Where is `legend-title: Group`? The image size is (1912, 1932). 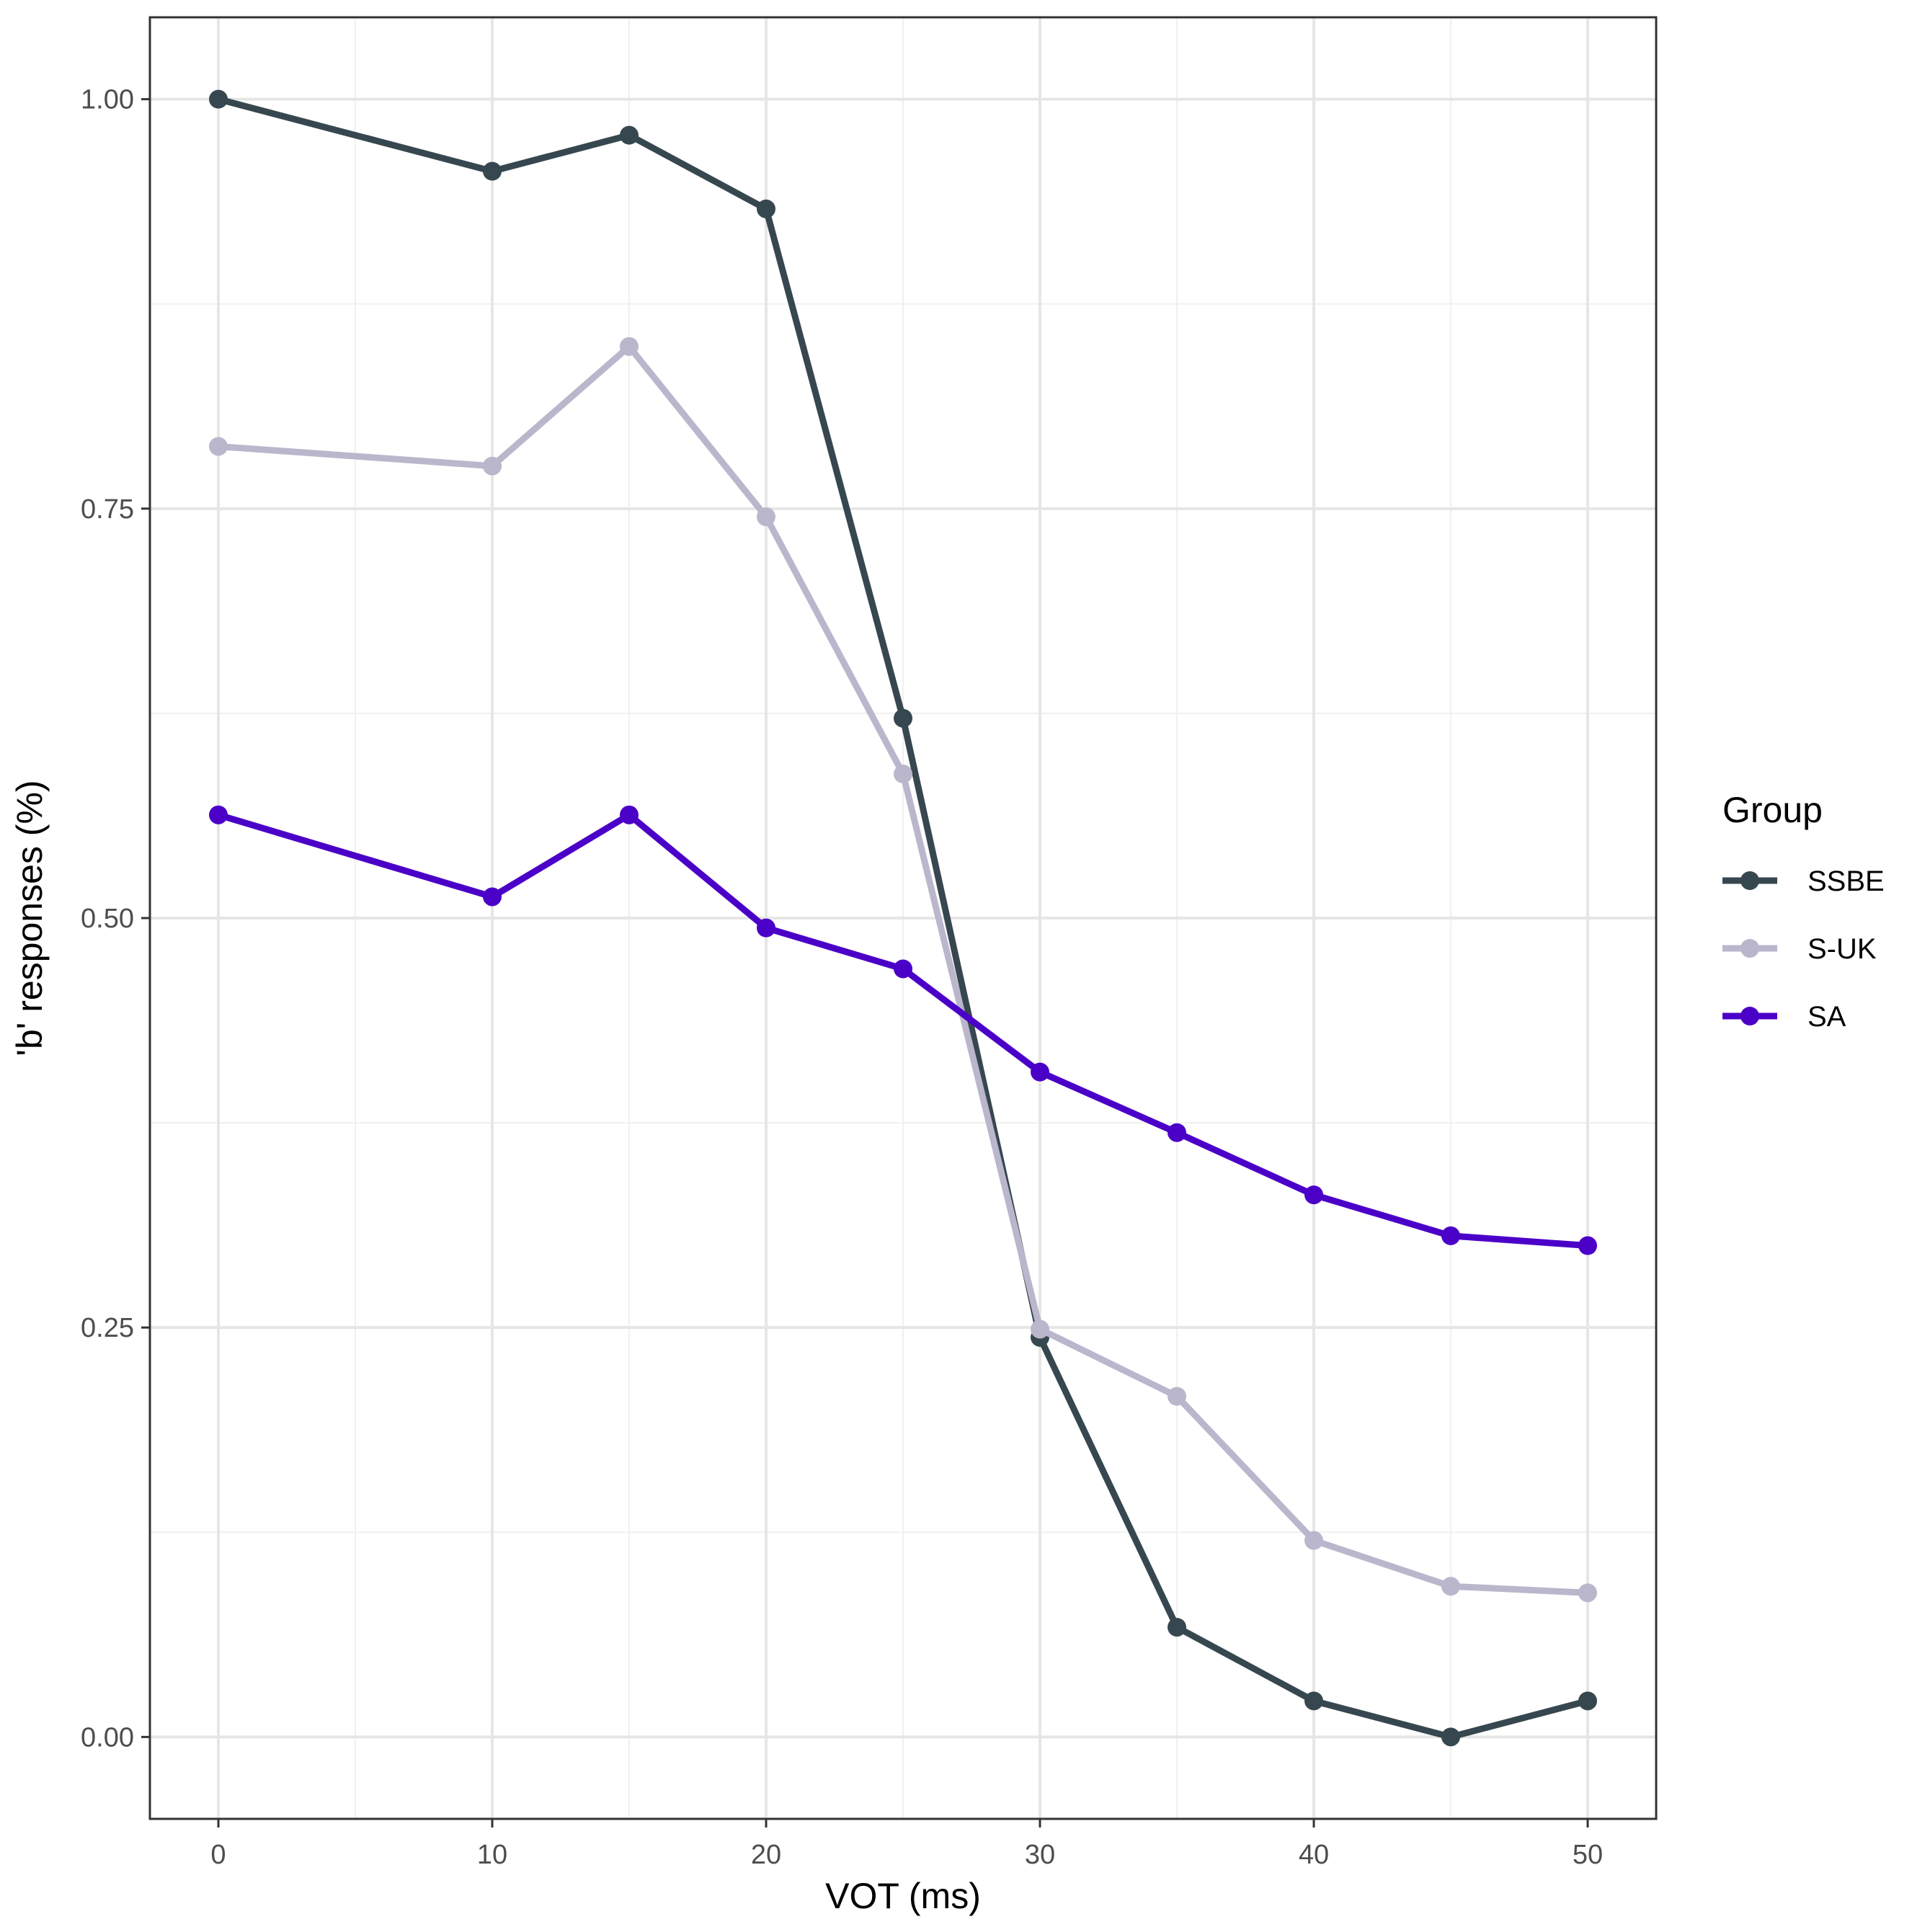 legend-title: Group is located at coordinates (1772, 810).